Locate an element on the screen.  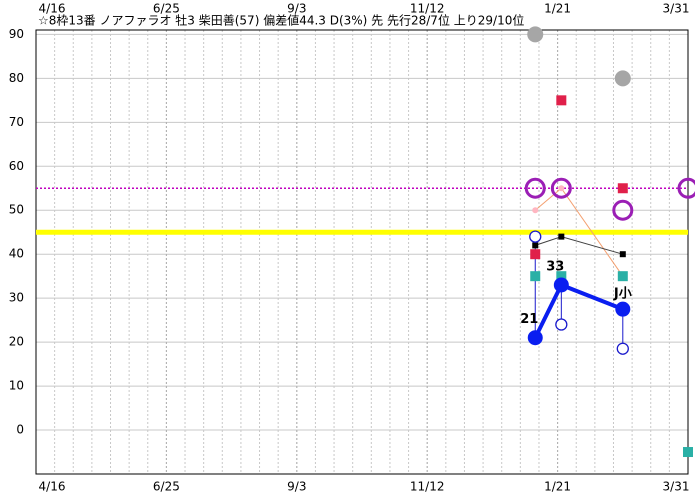
y-tick-label: 10 is located at coordinates (16, 386).